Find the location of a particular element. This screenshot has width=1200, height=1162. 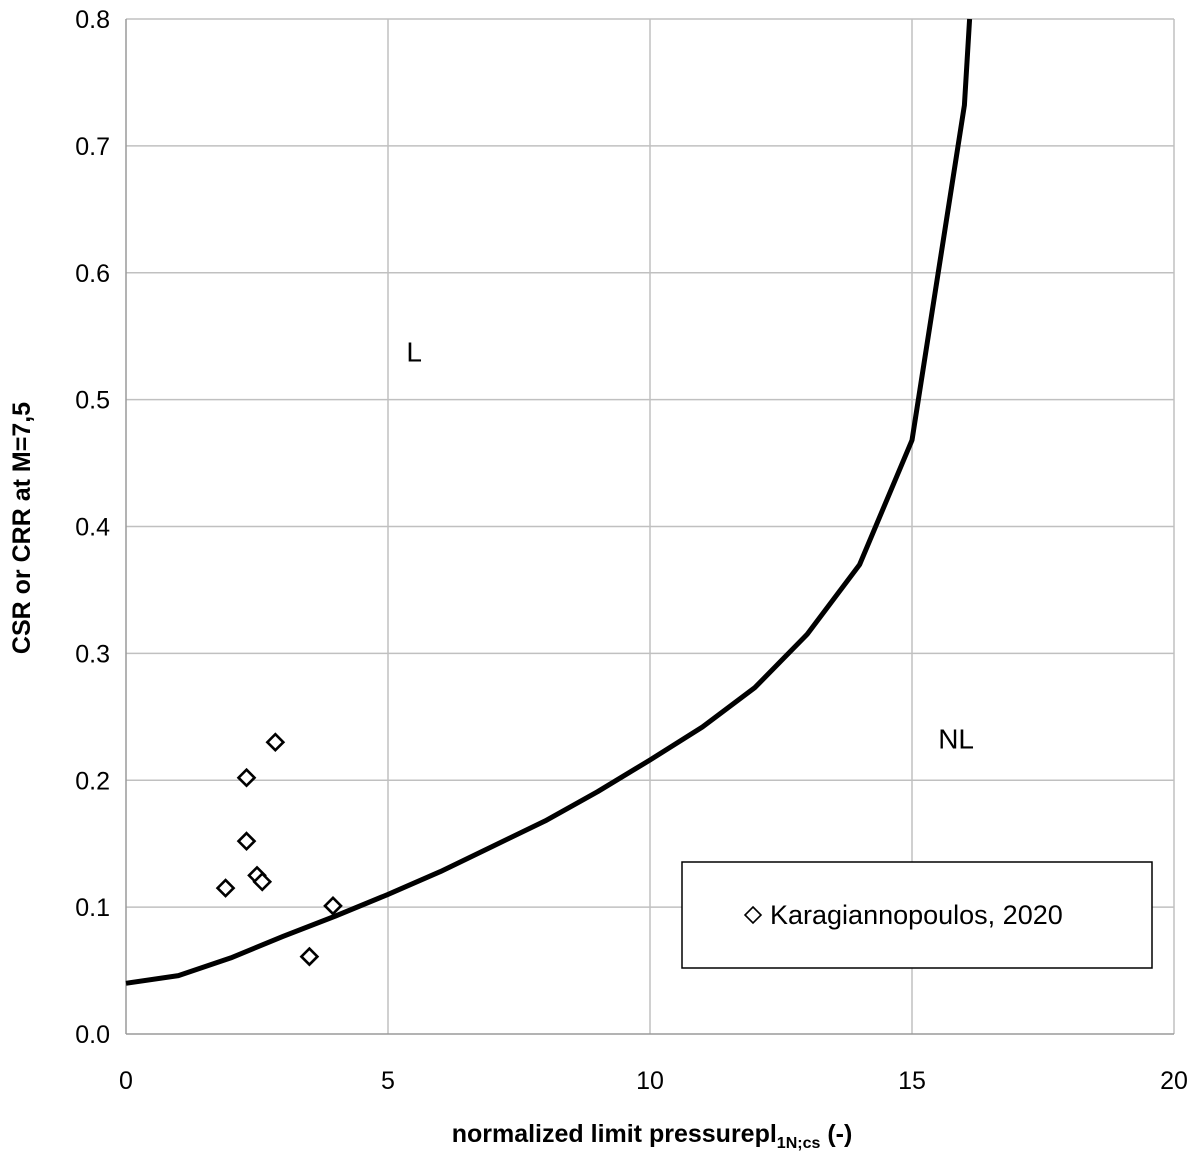

legend-marker-diamond is located at coordinates (753, 915).